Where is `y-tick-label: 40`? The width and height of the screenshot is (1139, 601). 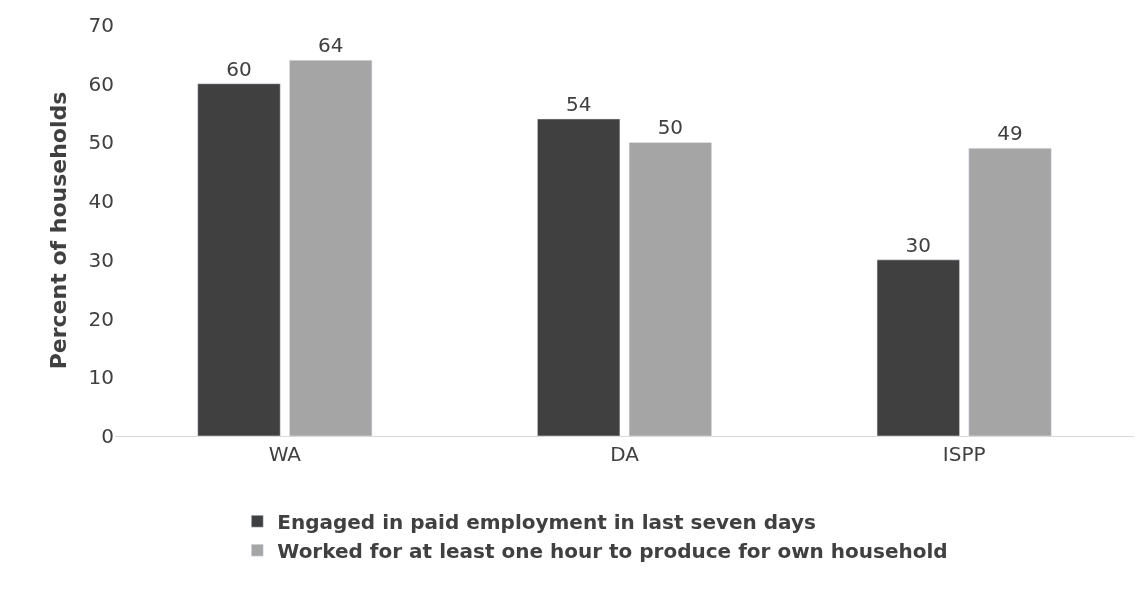
y-tick-label: 40 is located at coordinates (101, 201).